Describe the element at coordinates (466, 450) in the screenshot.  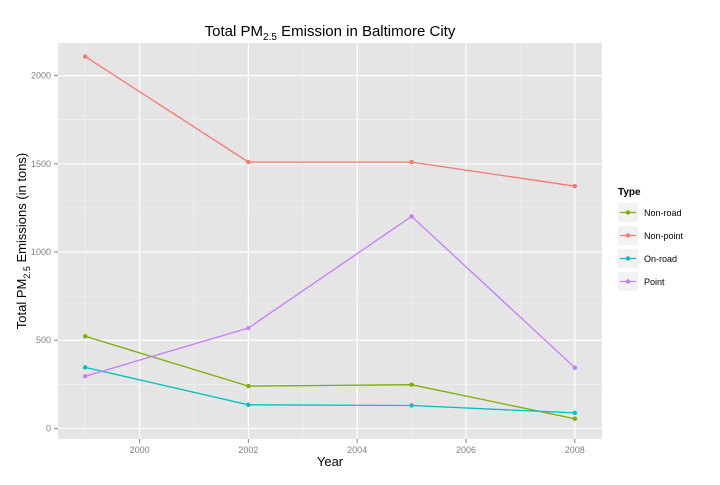
I see `x-tick-label: 2006` at that location.